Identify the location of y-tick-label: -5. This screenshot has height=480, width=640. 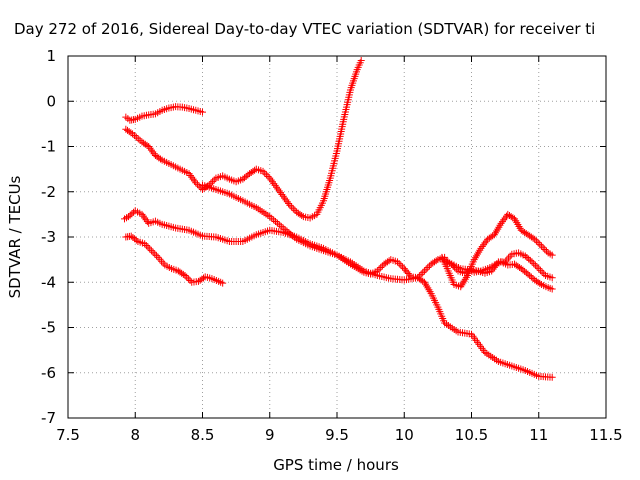
(48, 328).